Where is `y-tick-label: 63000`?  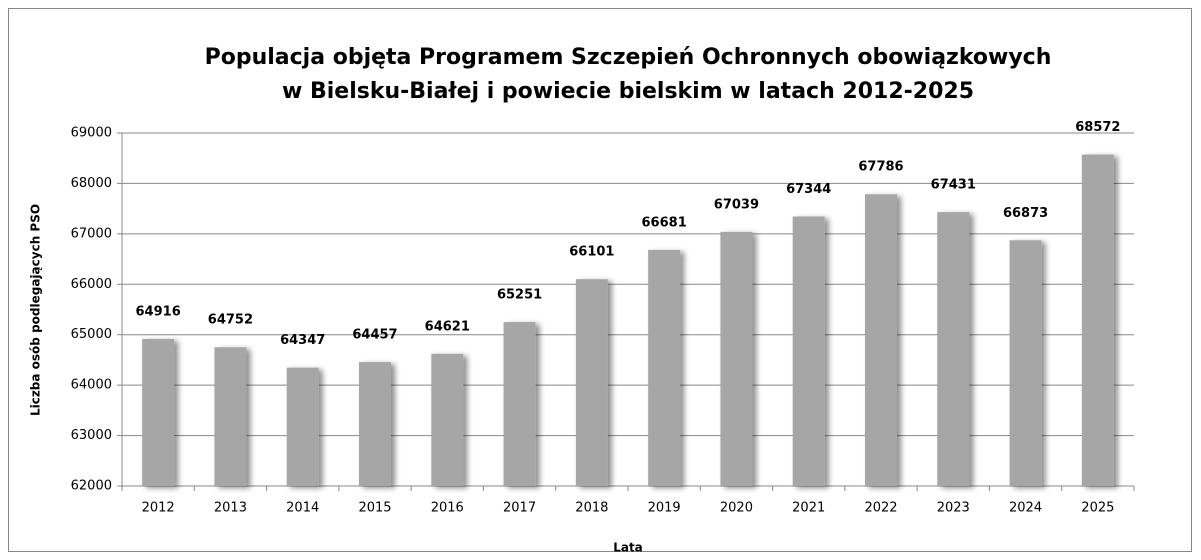
y-tick-label: 63000 is located at coordinates (91, 435).